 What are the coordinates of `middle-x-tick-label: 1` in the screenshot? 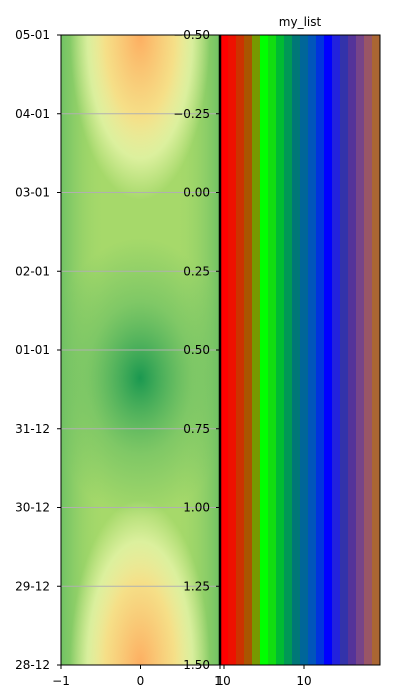 It's located at (218, 681).